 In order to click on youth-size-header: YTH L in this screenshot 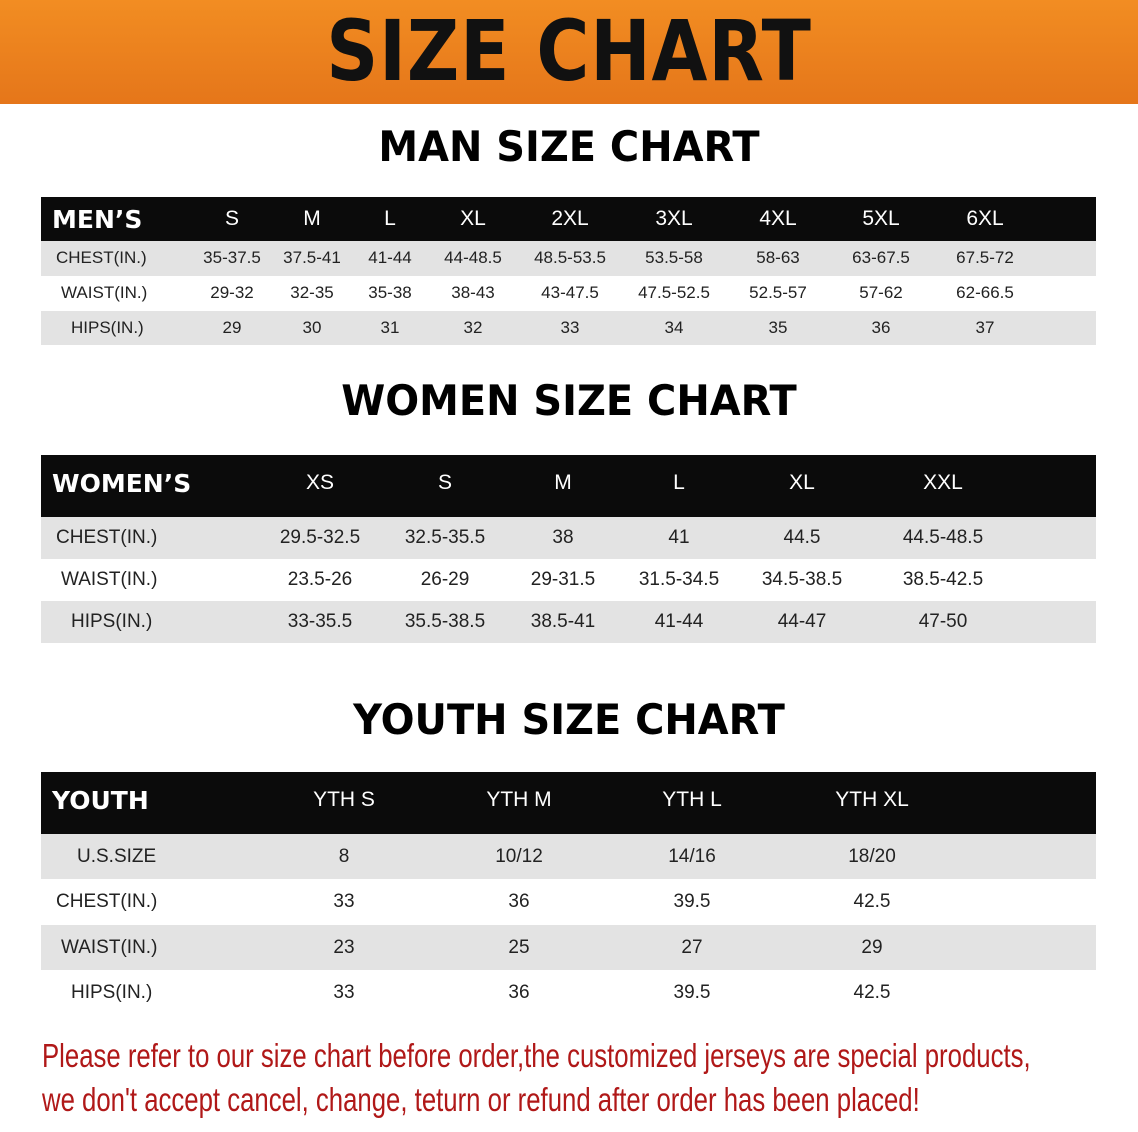, I will do `click(692, 799)`.